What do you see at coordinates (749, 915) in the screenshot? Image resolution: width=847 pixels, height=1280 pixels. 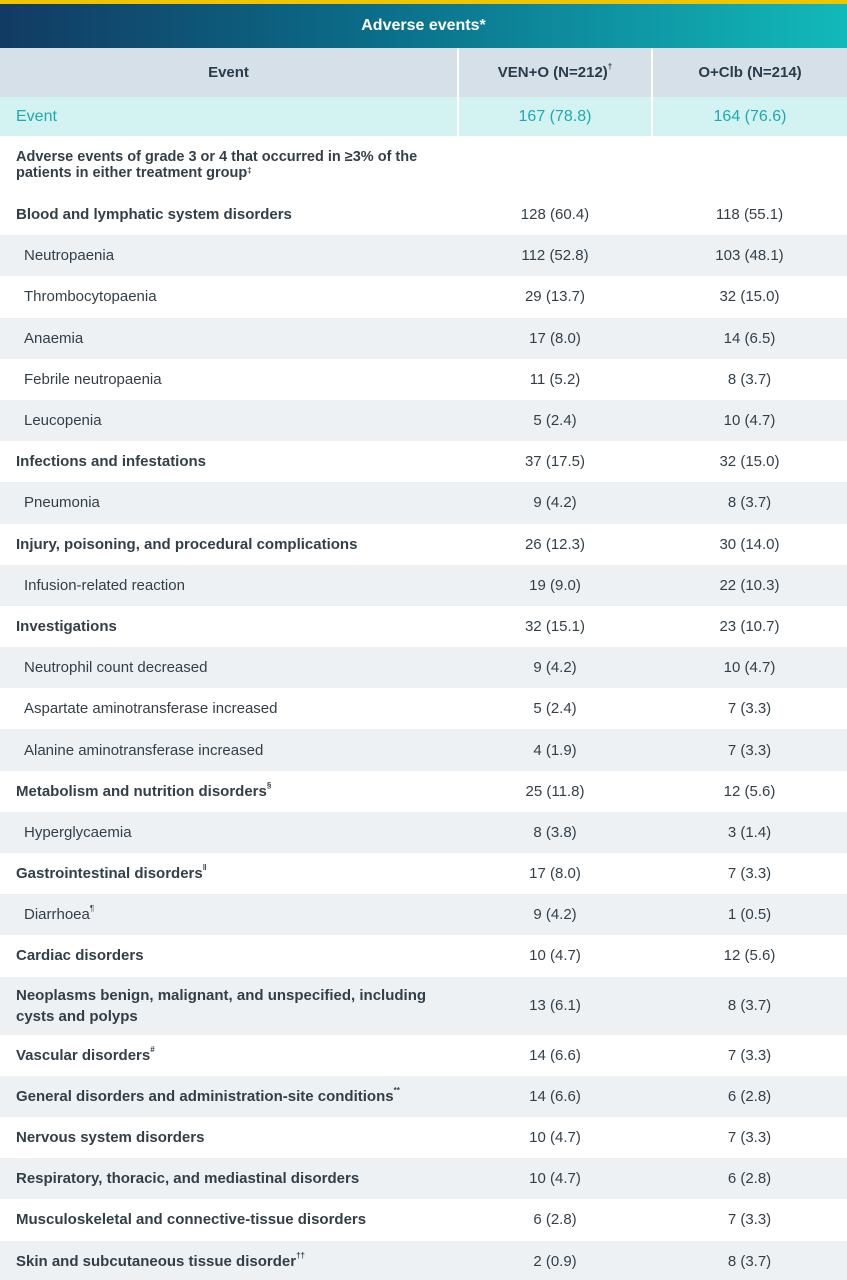 I see `row-o-clb-value: 1 (0.5)` at bounding box center [749, 915].